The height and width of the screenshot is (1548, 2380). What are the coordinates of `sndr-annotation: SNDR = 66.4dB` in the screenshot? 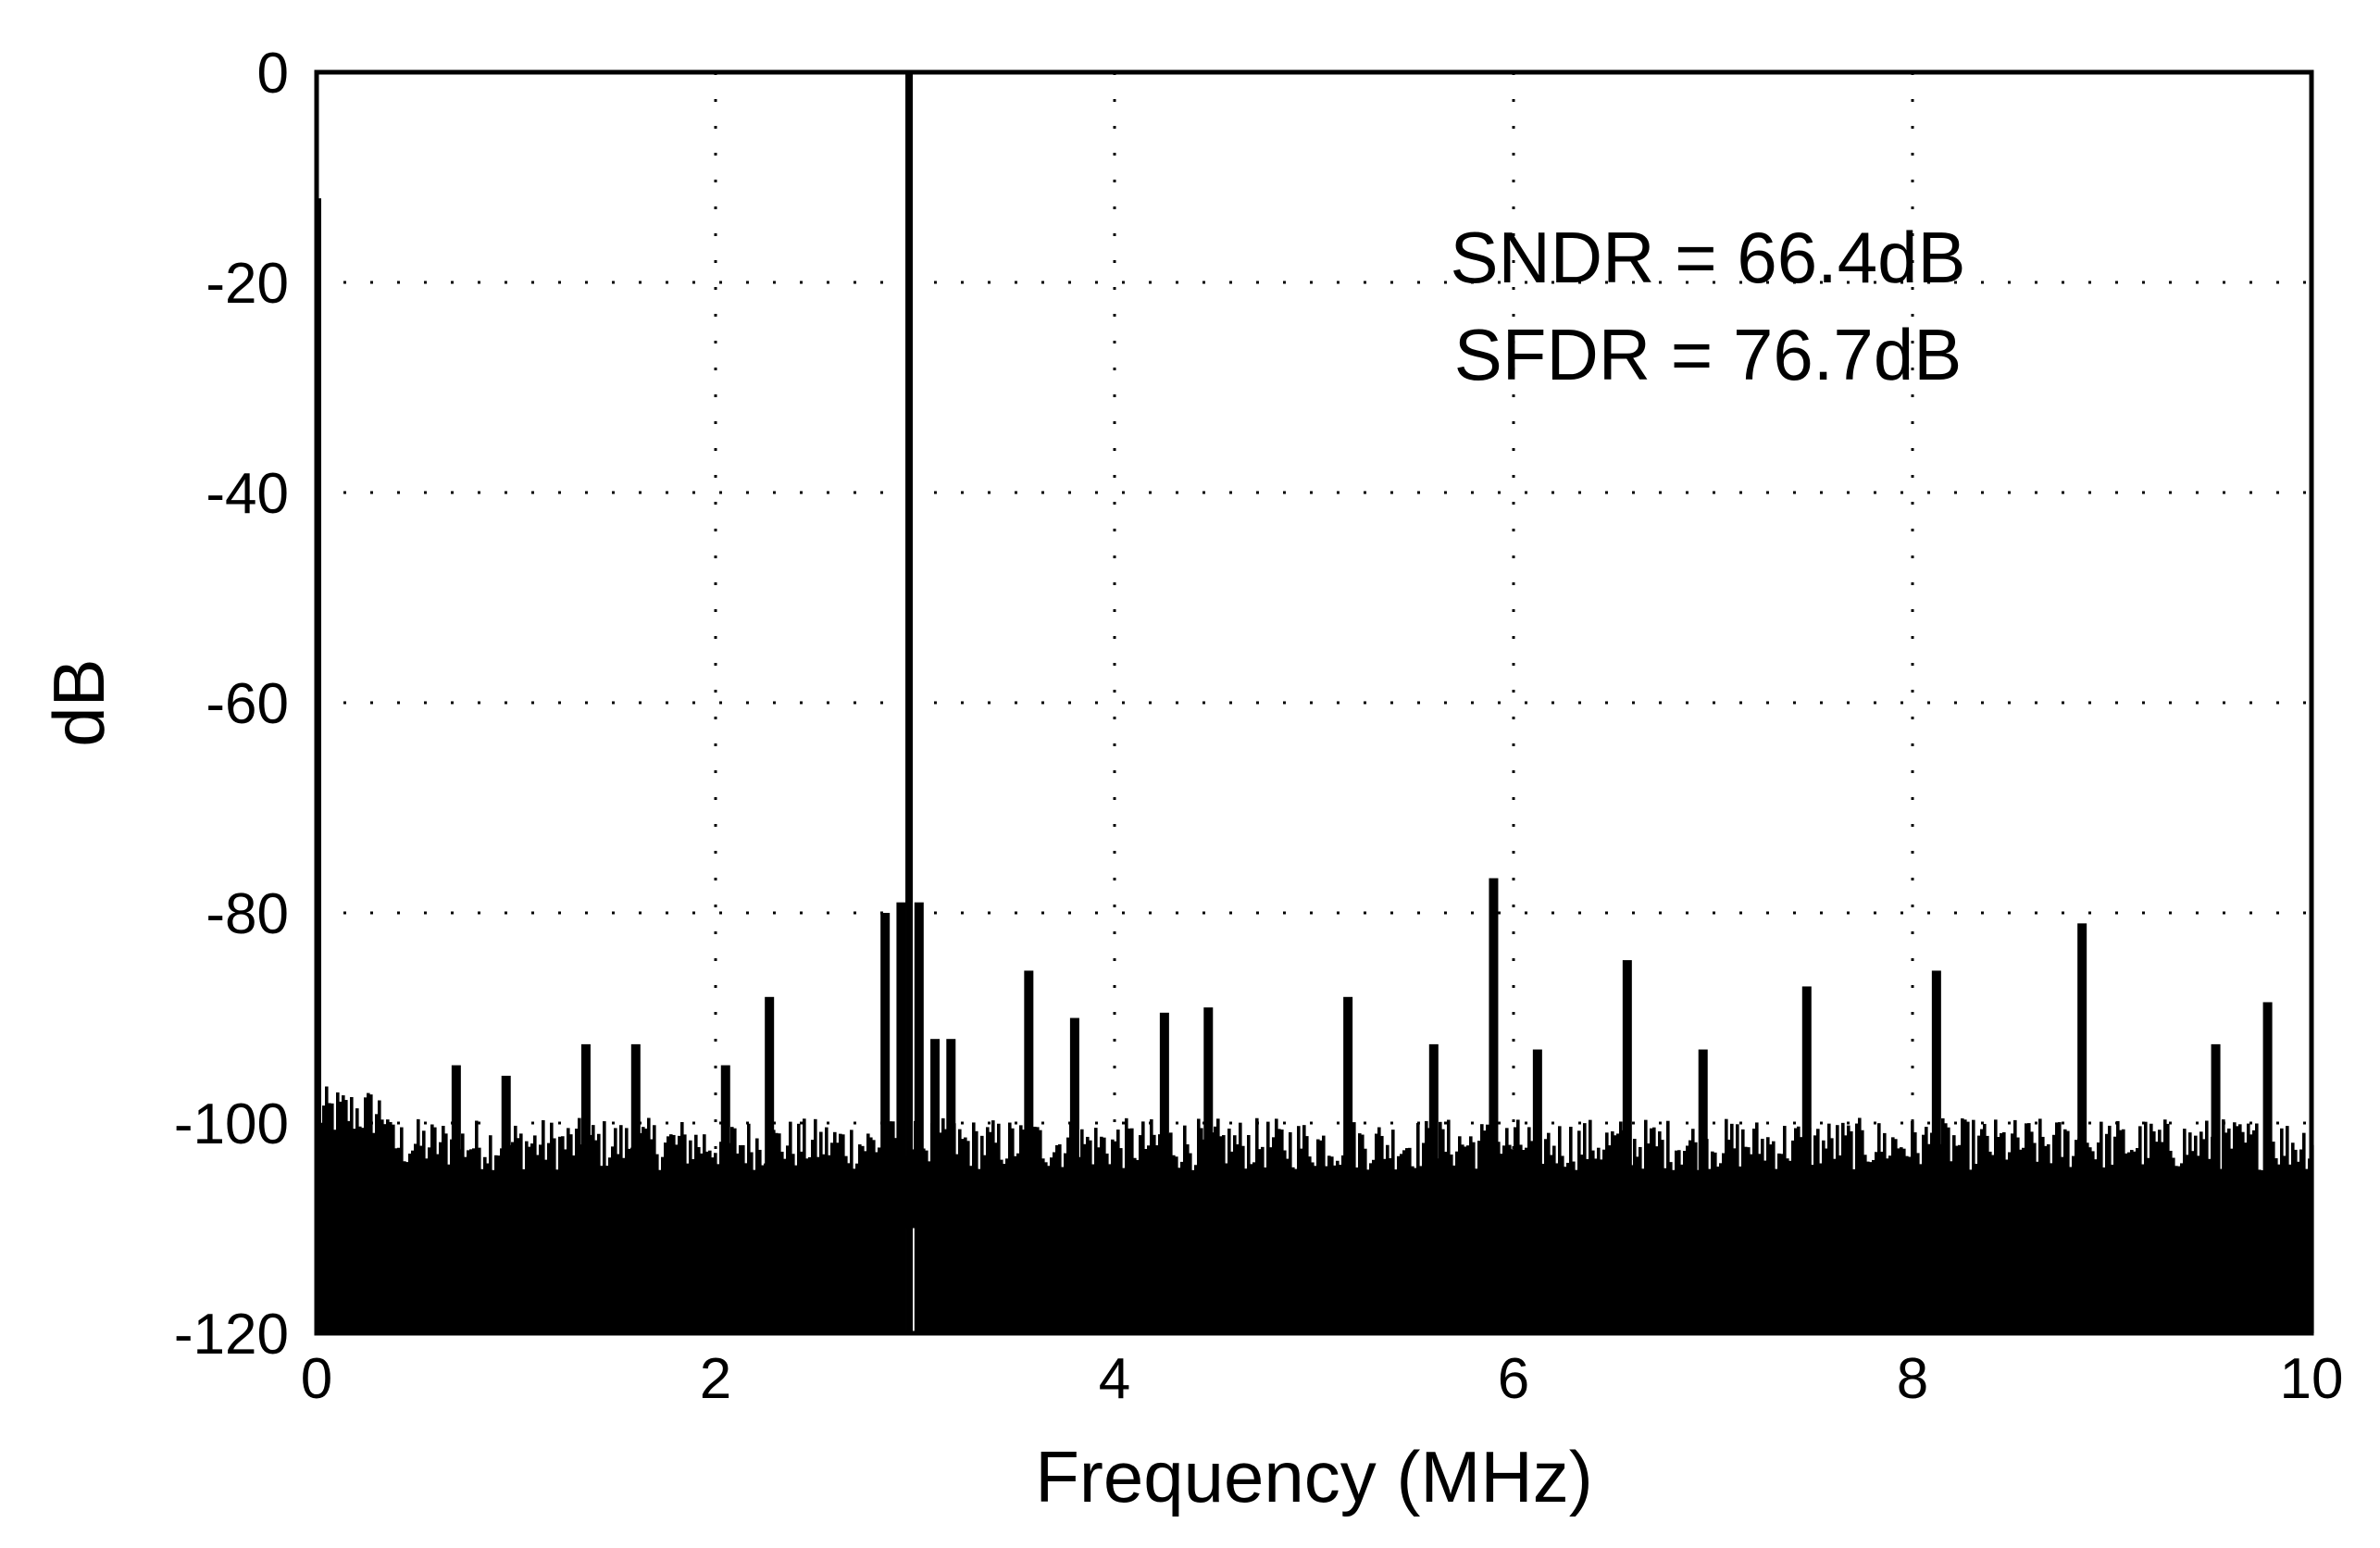 It's located at (1707, 257).